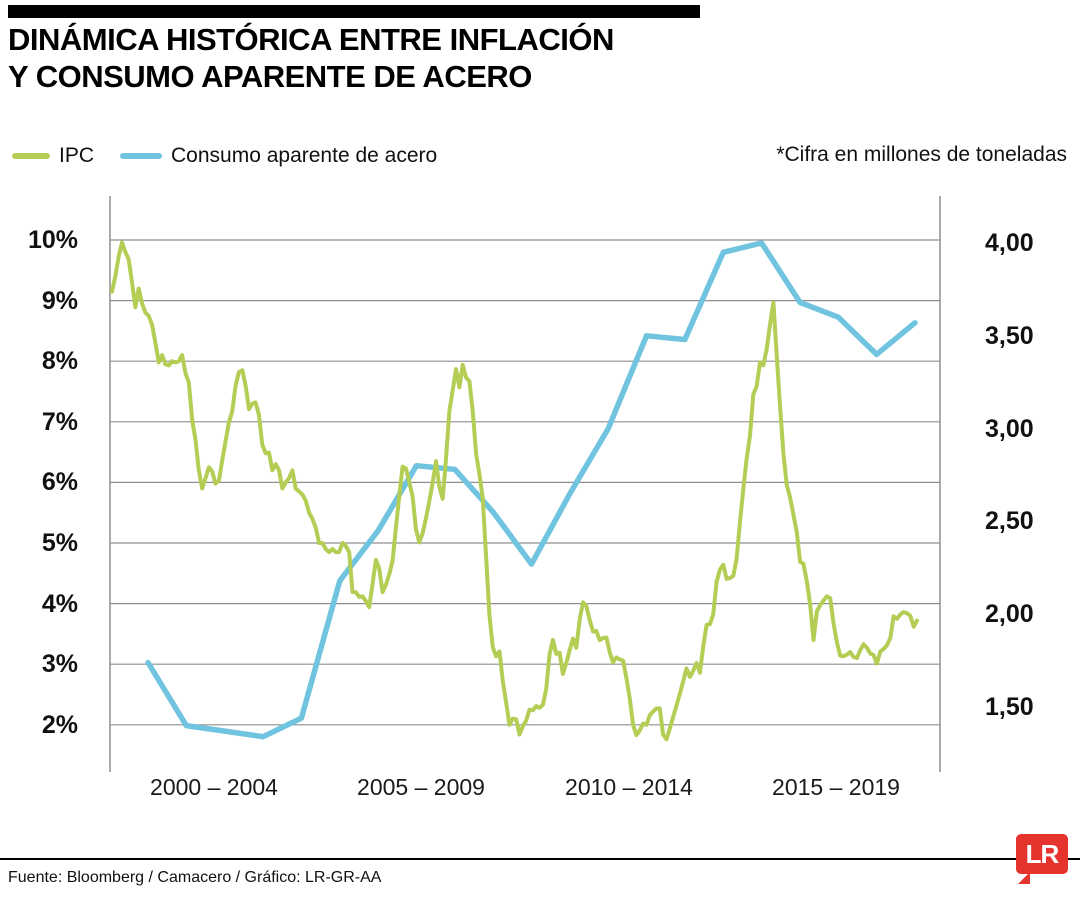 The image size is (1080, 900). I want to click on x-axis-label: 2010 – 2014, so click(629, 787).